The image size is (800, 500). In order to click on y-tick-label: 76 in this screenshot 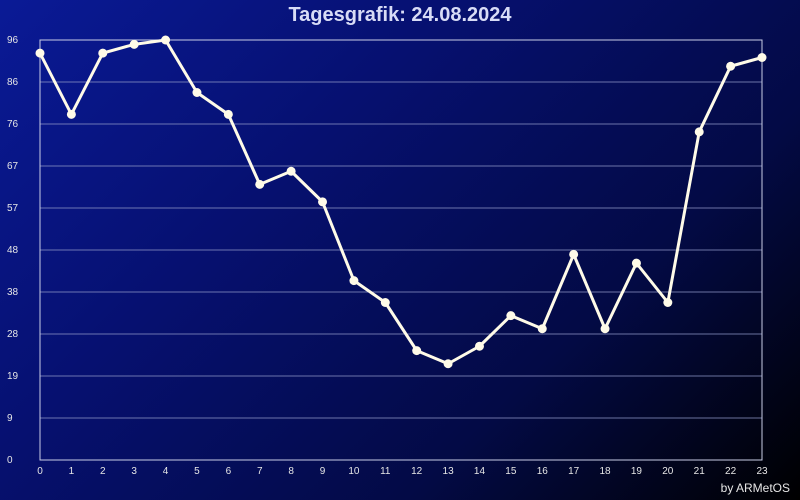, I will do `click(13, 124)`.